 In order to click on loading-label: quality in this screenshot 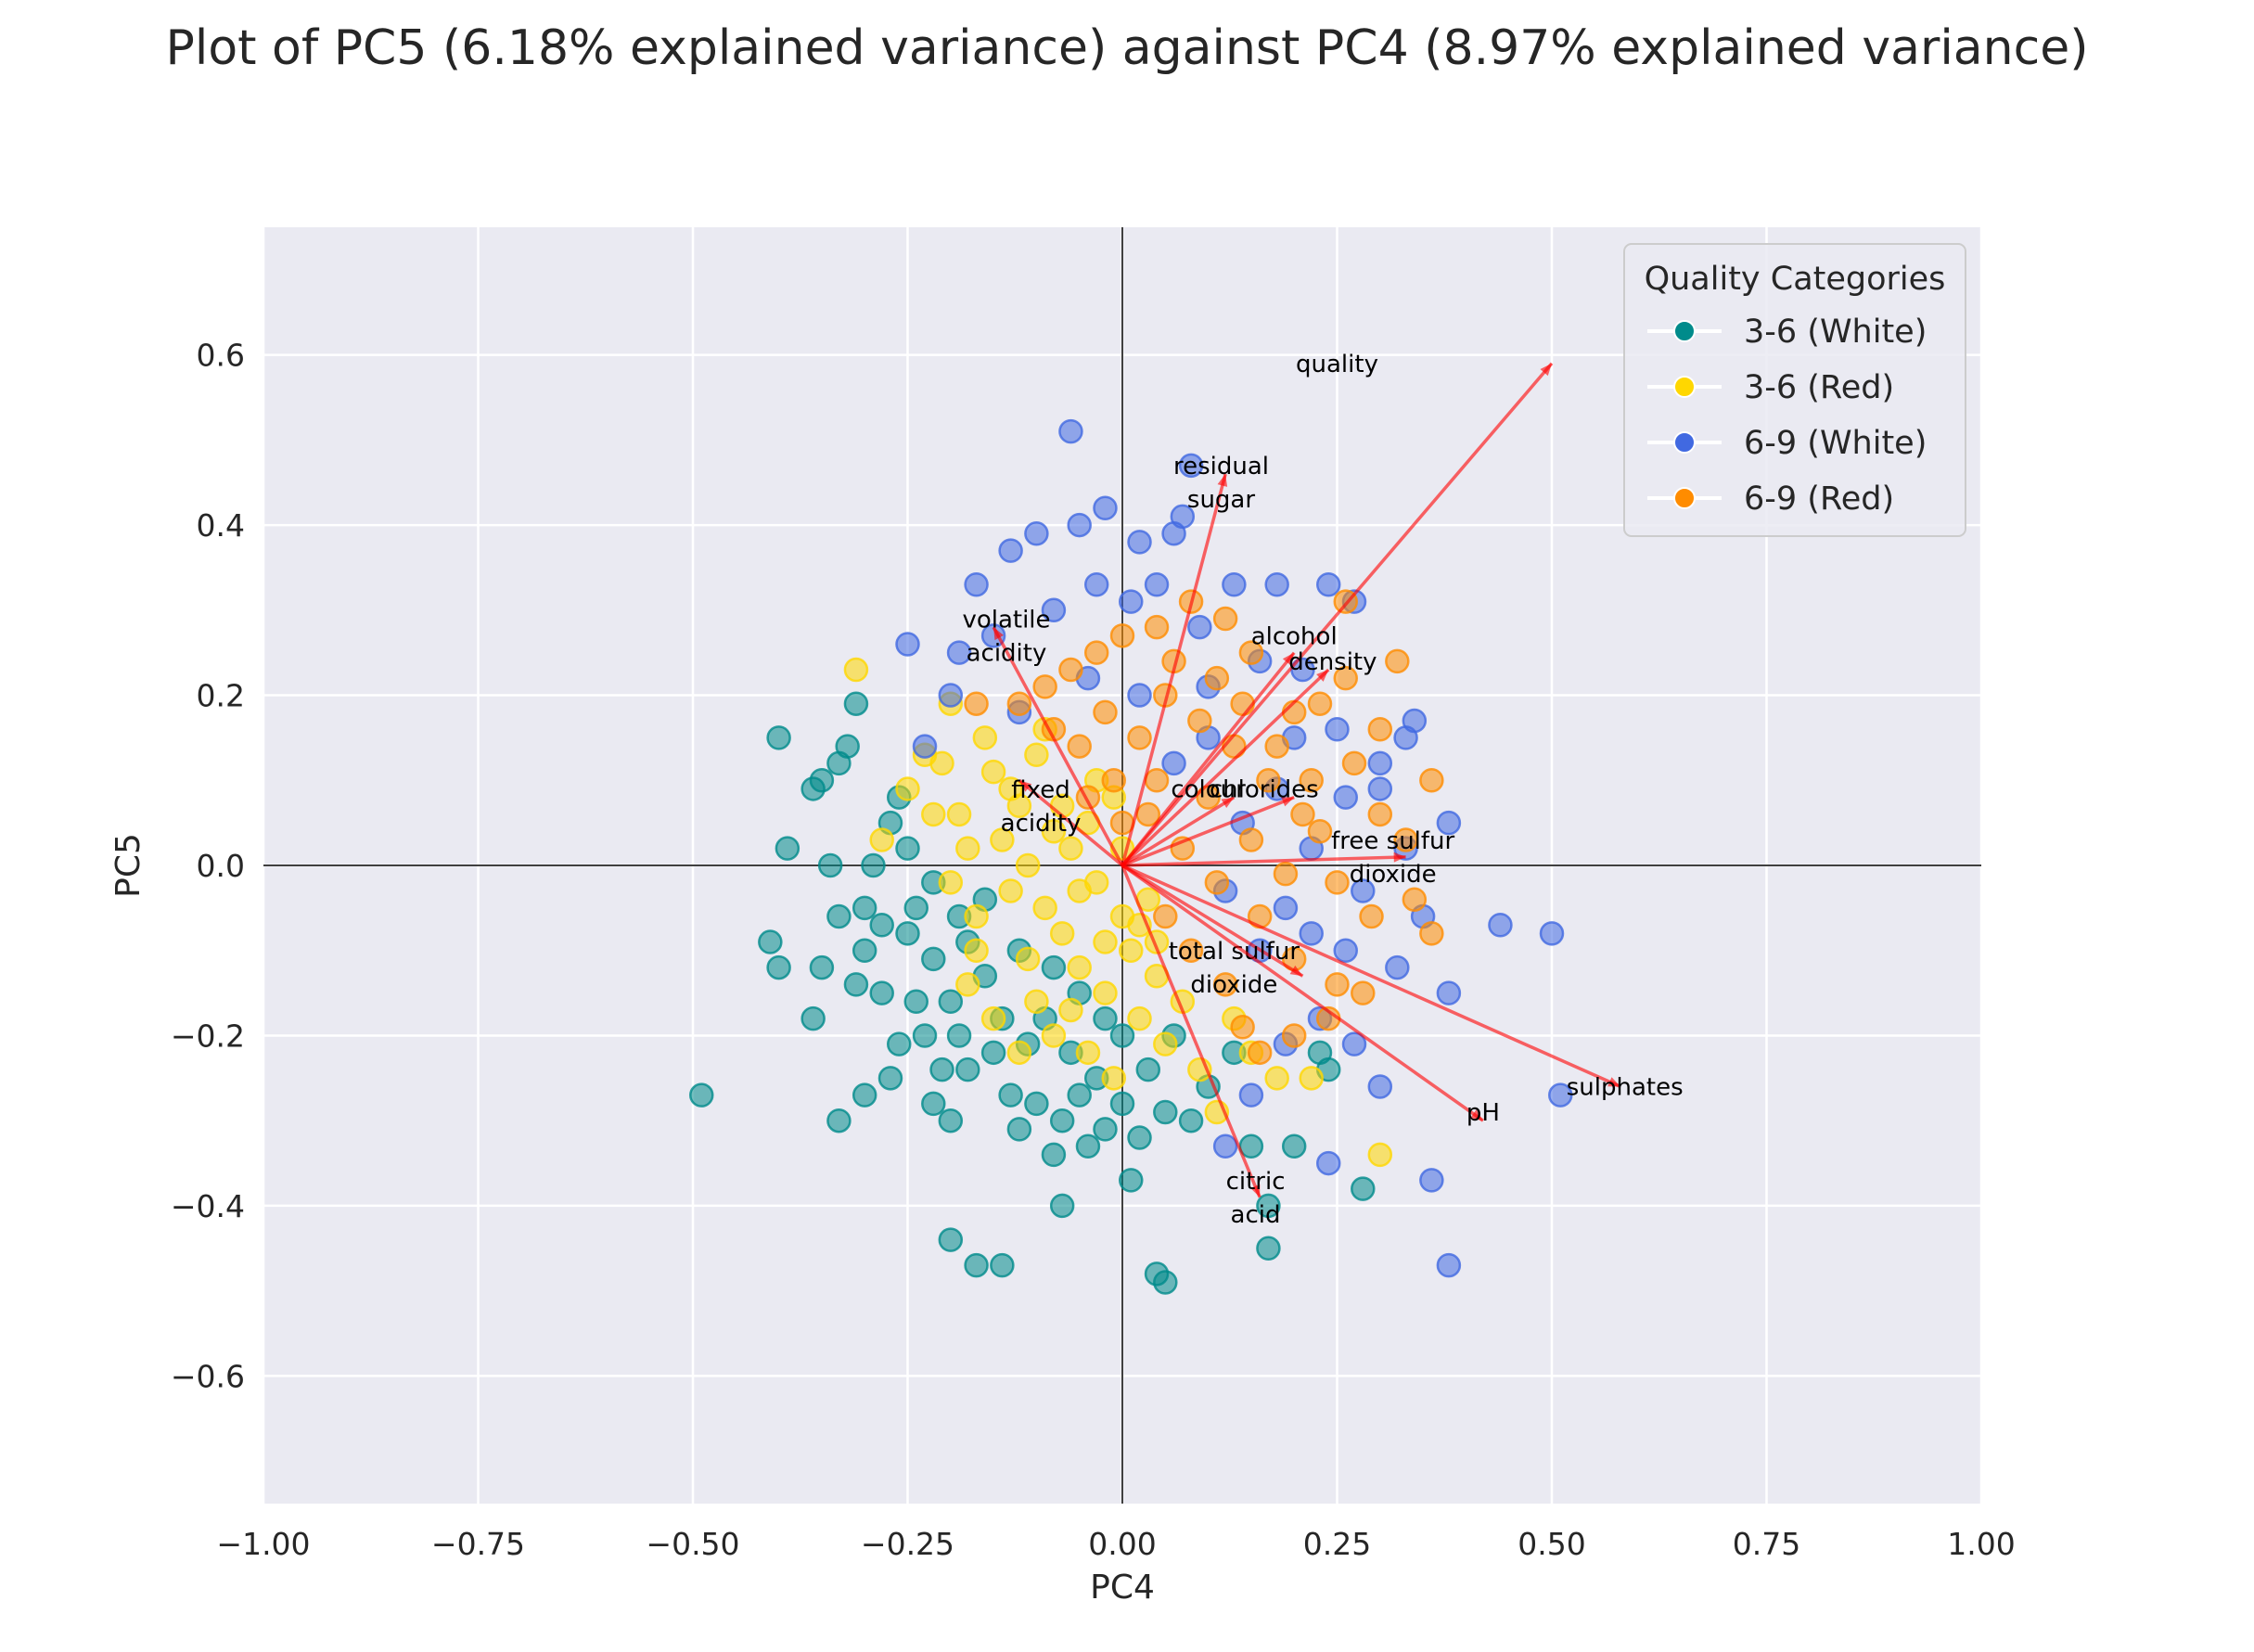, I will do `click(1337, 364)`.